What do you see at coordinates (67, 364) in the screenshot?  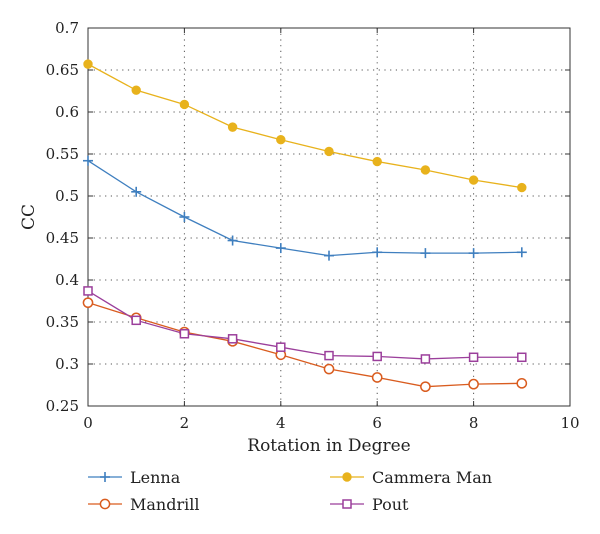 I see `y-tick-label: 0.3` at bounding box center [67, 364].